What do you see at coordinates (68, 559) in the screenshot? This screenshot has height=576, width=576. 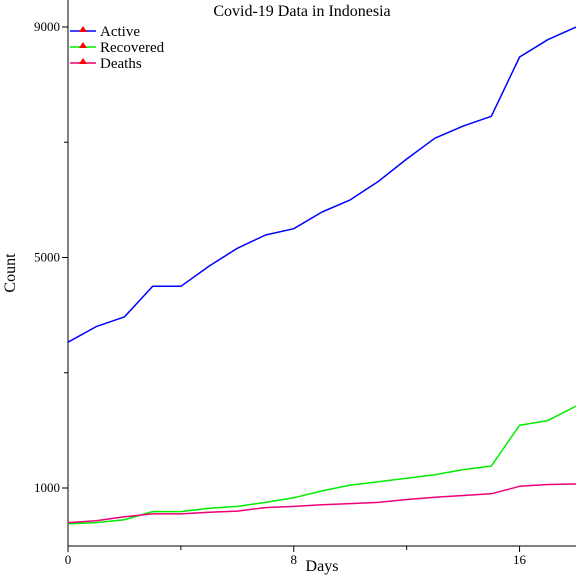 I see `x-tick-label-0: 0` at bounding box center [68, 559].